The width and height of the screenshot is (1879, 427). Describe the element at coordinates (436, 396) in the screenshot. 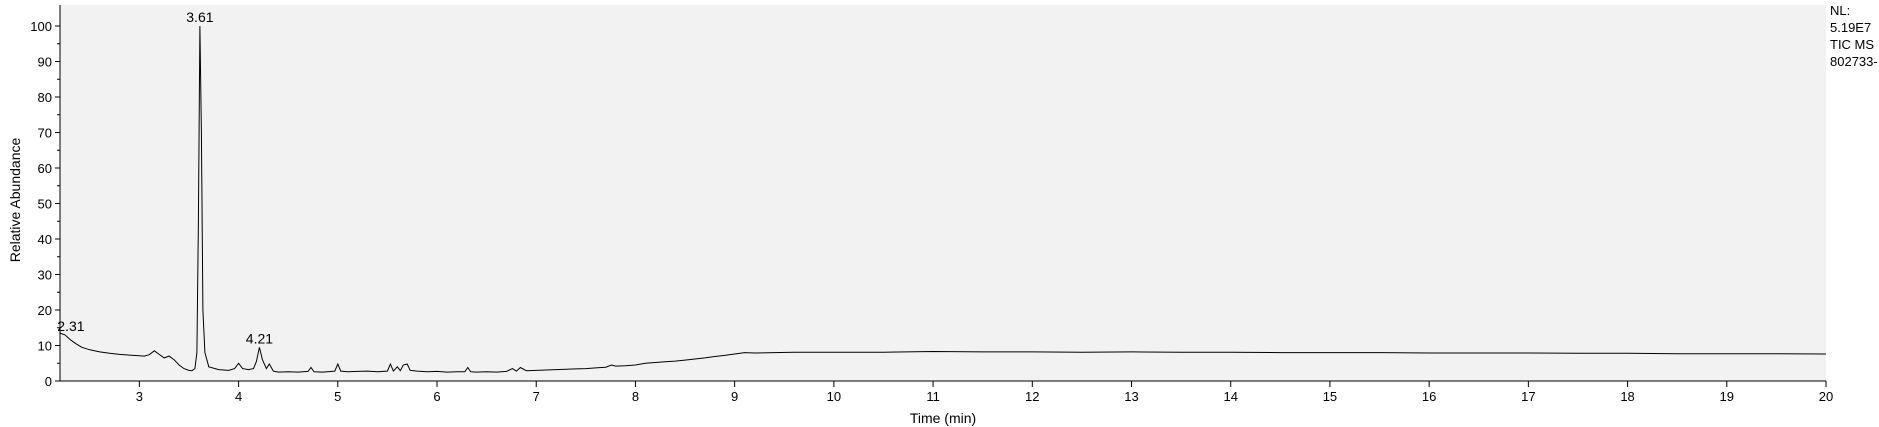

I see `x-tick-label: 6` at that location.